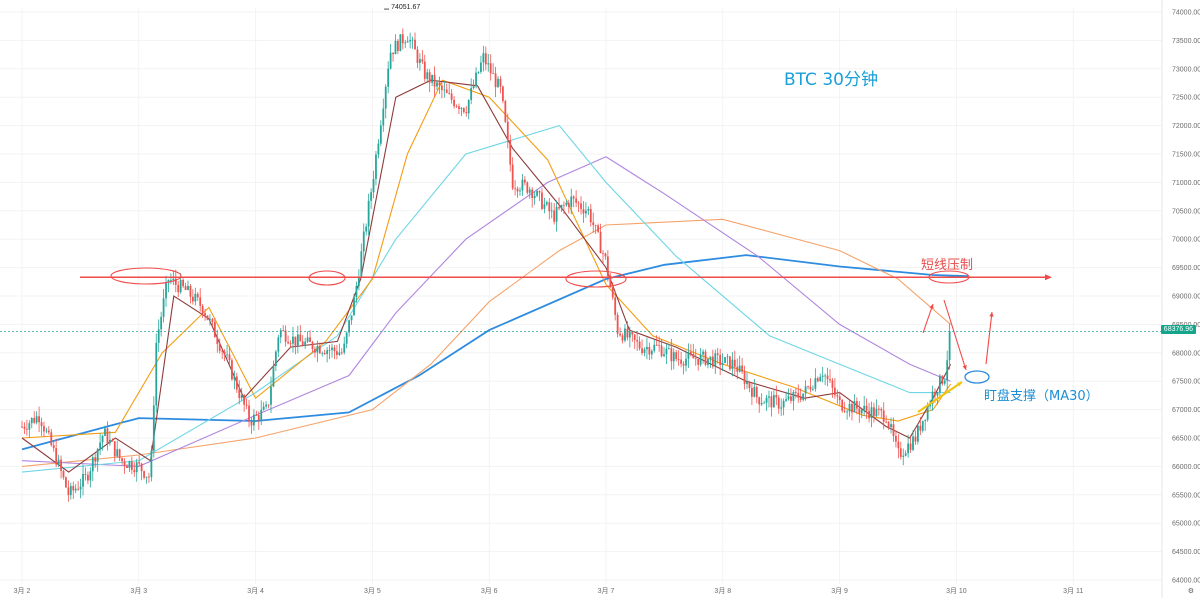  Describe the element at coordinates (977, 377) in the screenshot. I see `support-marker` at that location.